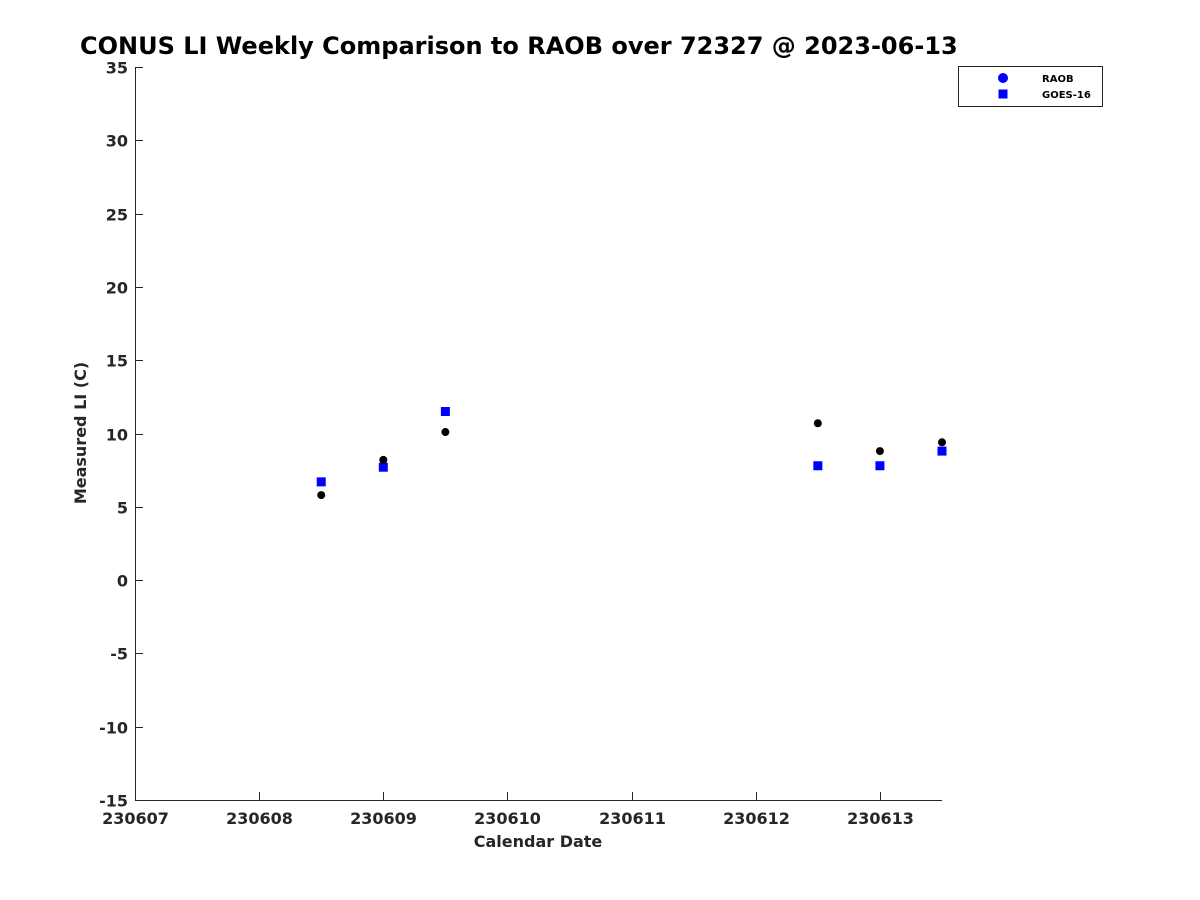 The image size is (1200, 900). I want to click on legend-raob-marker, so click(1003, 78).